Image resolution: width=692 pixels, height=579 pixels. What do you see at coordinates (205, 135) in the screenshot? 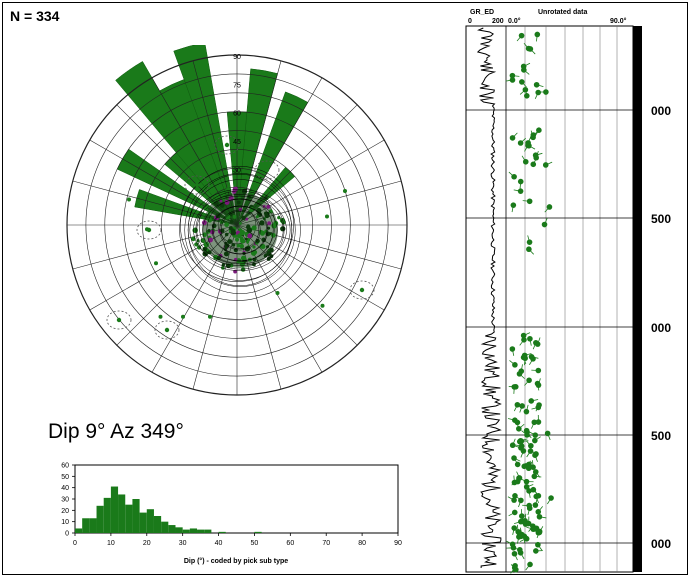
I see `rose-petal` at bounding box center [205, 135].